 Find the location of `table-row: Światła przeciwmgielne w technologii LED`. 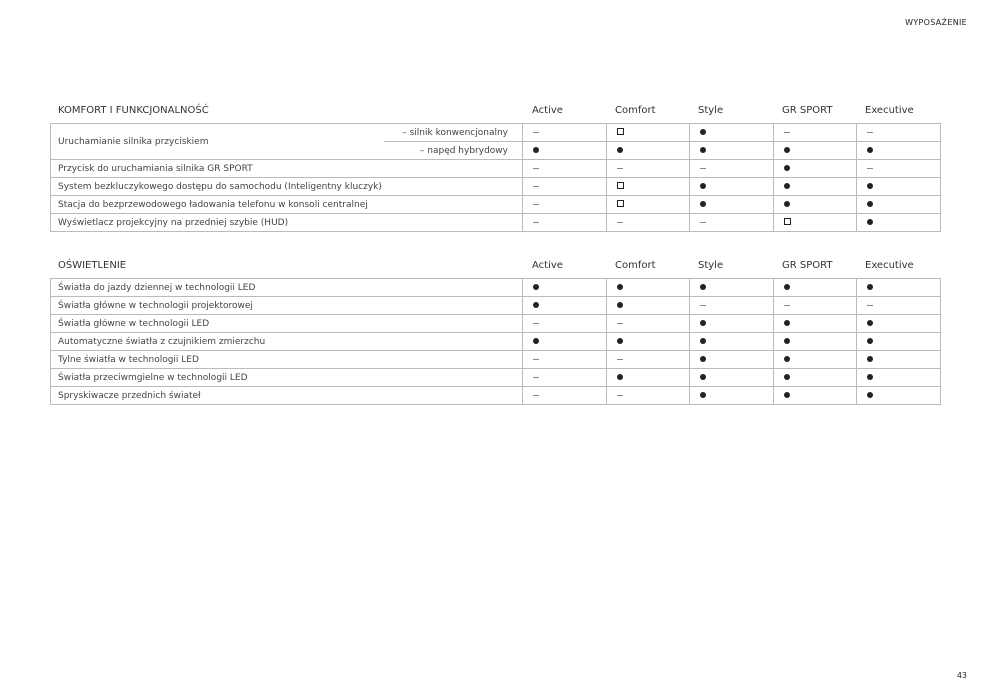

table-row: Światła przeciwmgielne w technologii LED is located at coordinates (495, 377).